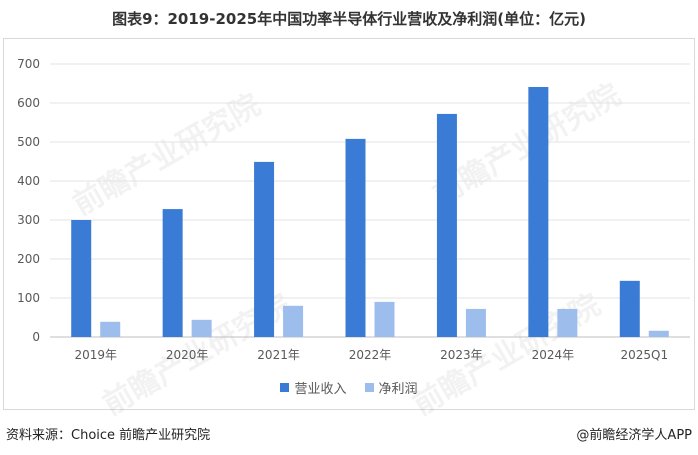 This screenshot has width=698, height=455. What do you see at coordinates (349, 387) in the screenshot?
I see `legend: 营业收入 净利润` at bounding box center [349, 387].